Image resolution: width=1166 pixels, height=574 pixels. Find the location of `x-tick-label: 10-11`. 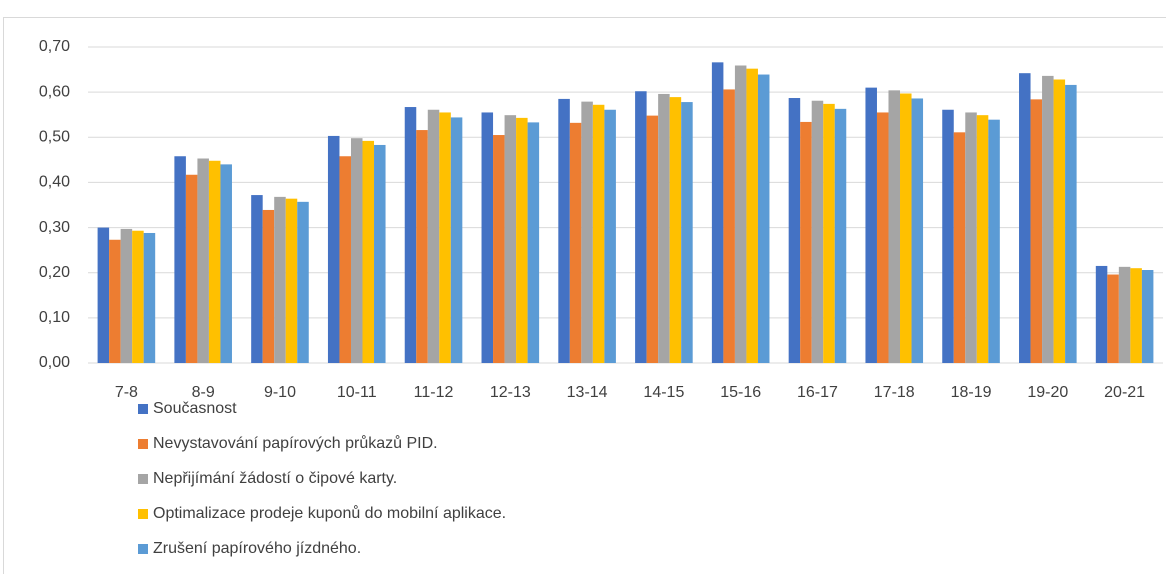

x-tick-label: 10-11 is located at coordinates (357, 392).